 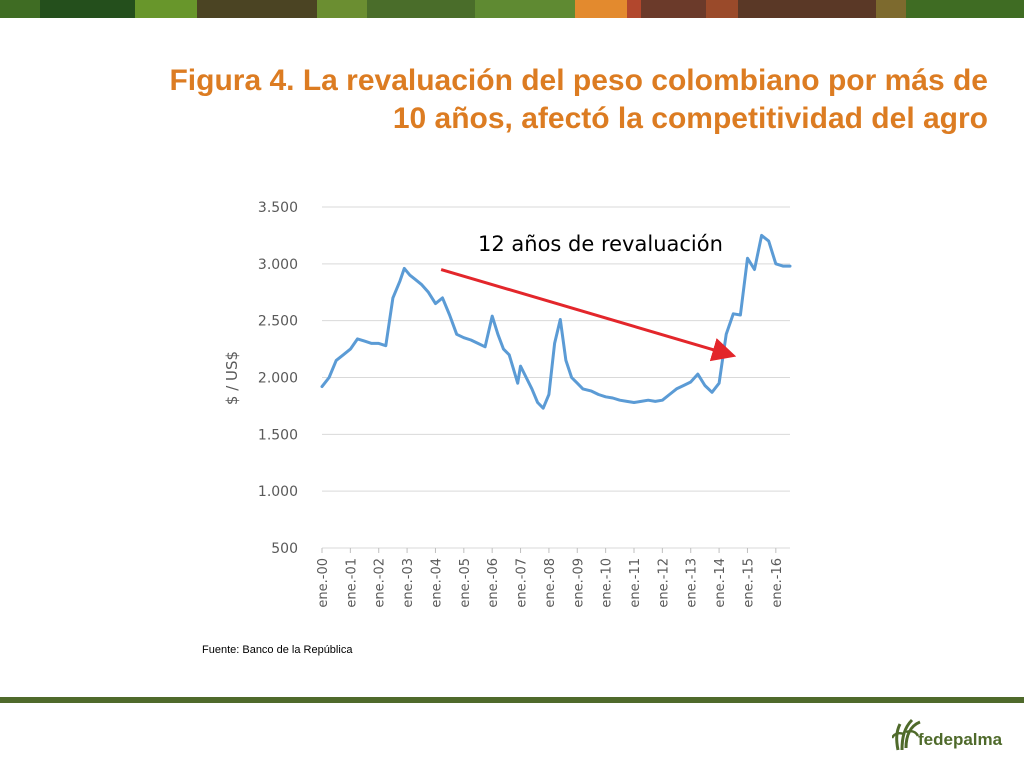 What do you see at coordinates (578, 583) in the screenshot?
I see `x-tick-label: ene.-09` at bounding box center [578, 583].